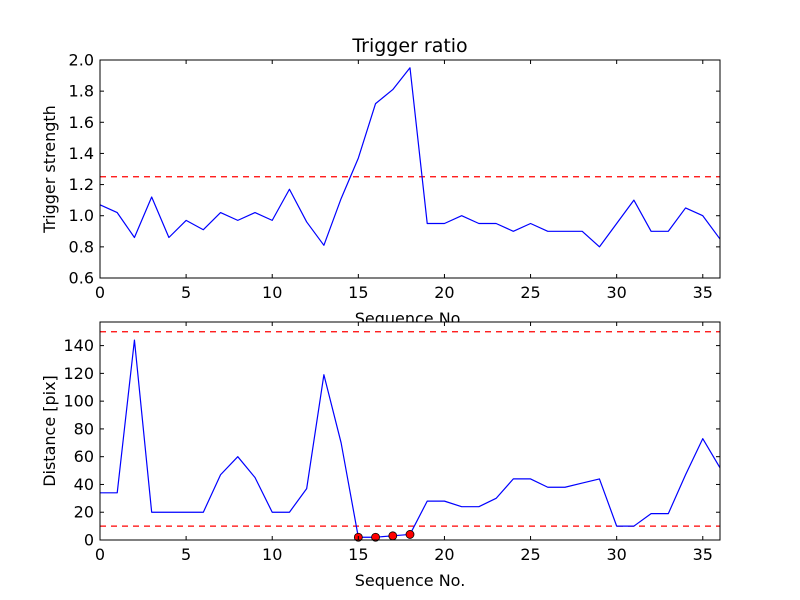 This screenshot has width=800, height=600. Describe the element at coordinates (186, 292) in the screenshot. I see `top-xtick-label: 5` at that location.